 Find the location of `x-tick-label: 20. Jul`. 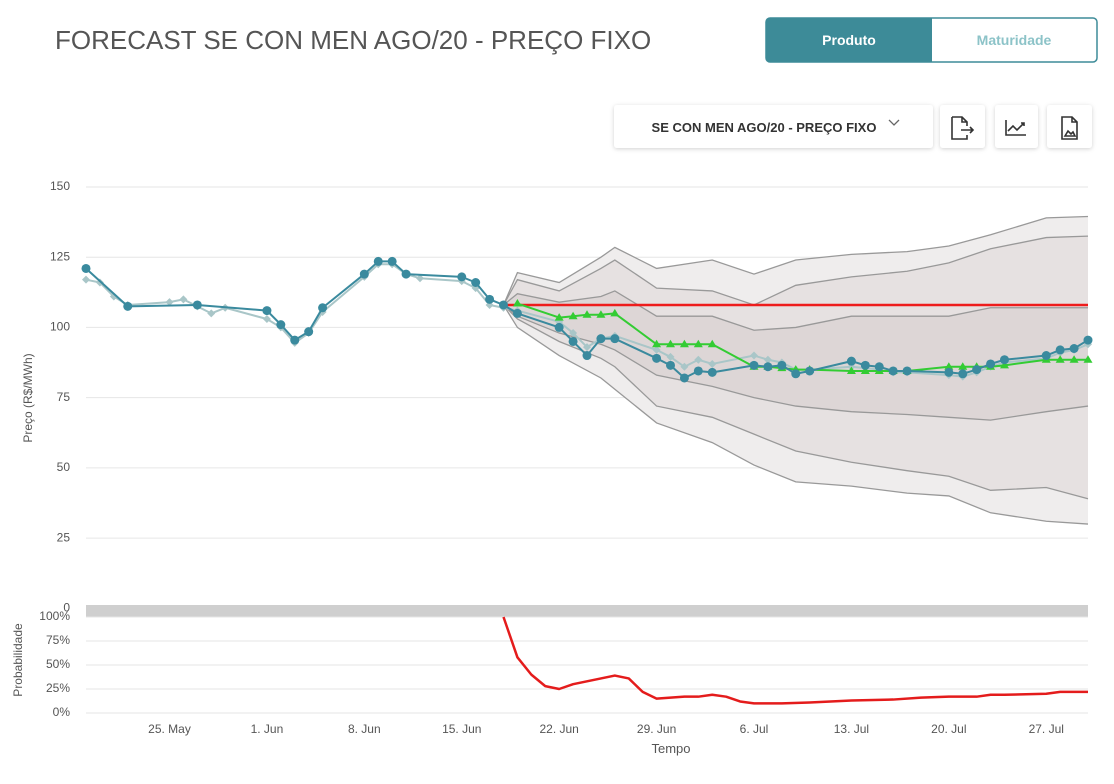

x-tick-label: 20. Jul is located at coordinates (948, 729).